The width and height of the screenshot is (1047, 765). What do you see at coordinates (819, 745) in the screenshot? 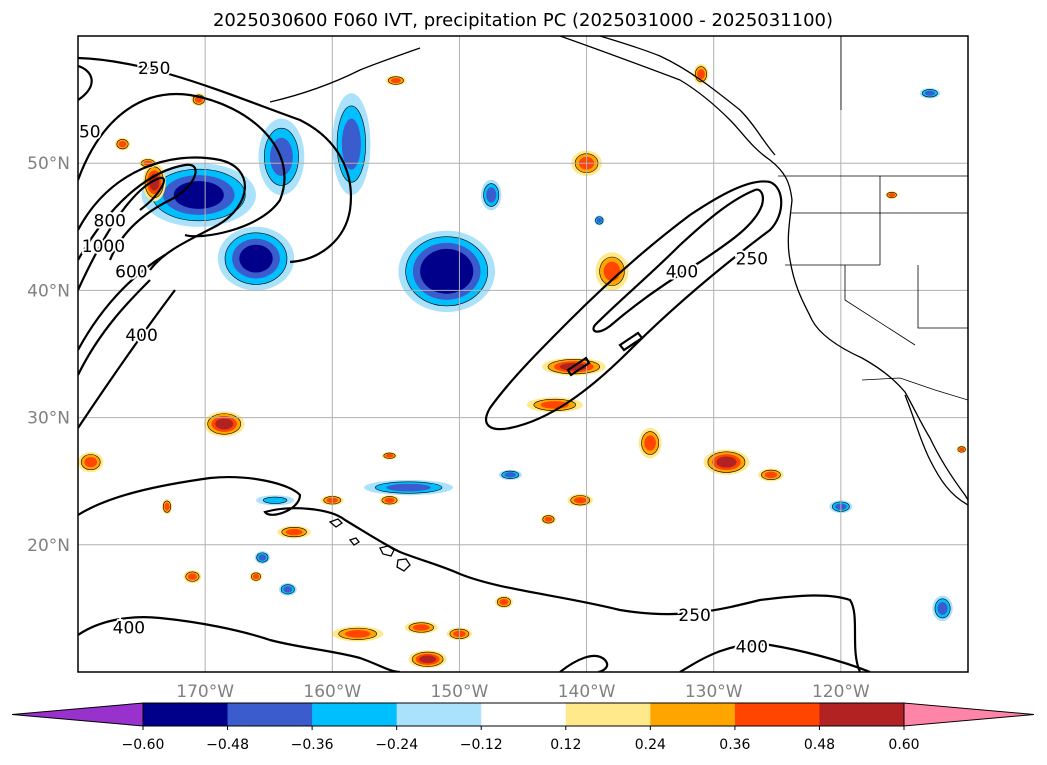
I see `colorbar-tick-label: 0.48` at bounding box center [819, 745].